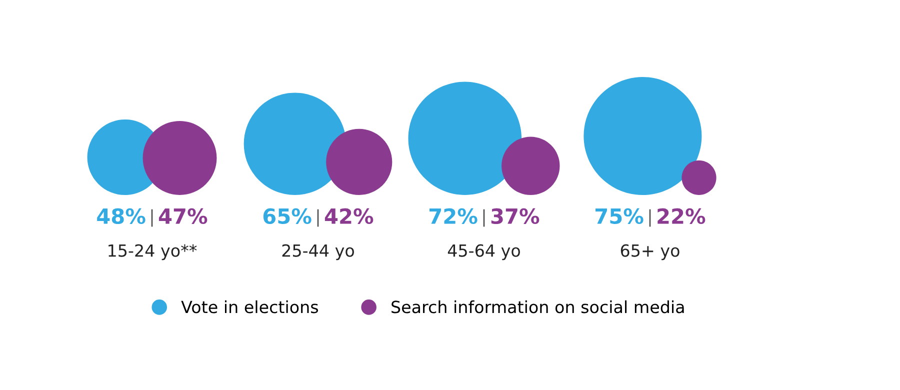 This screenshot has width=900, height=390. I want to click on category-label: 25-44 yo, so click(318, 252).